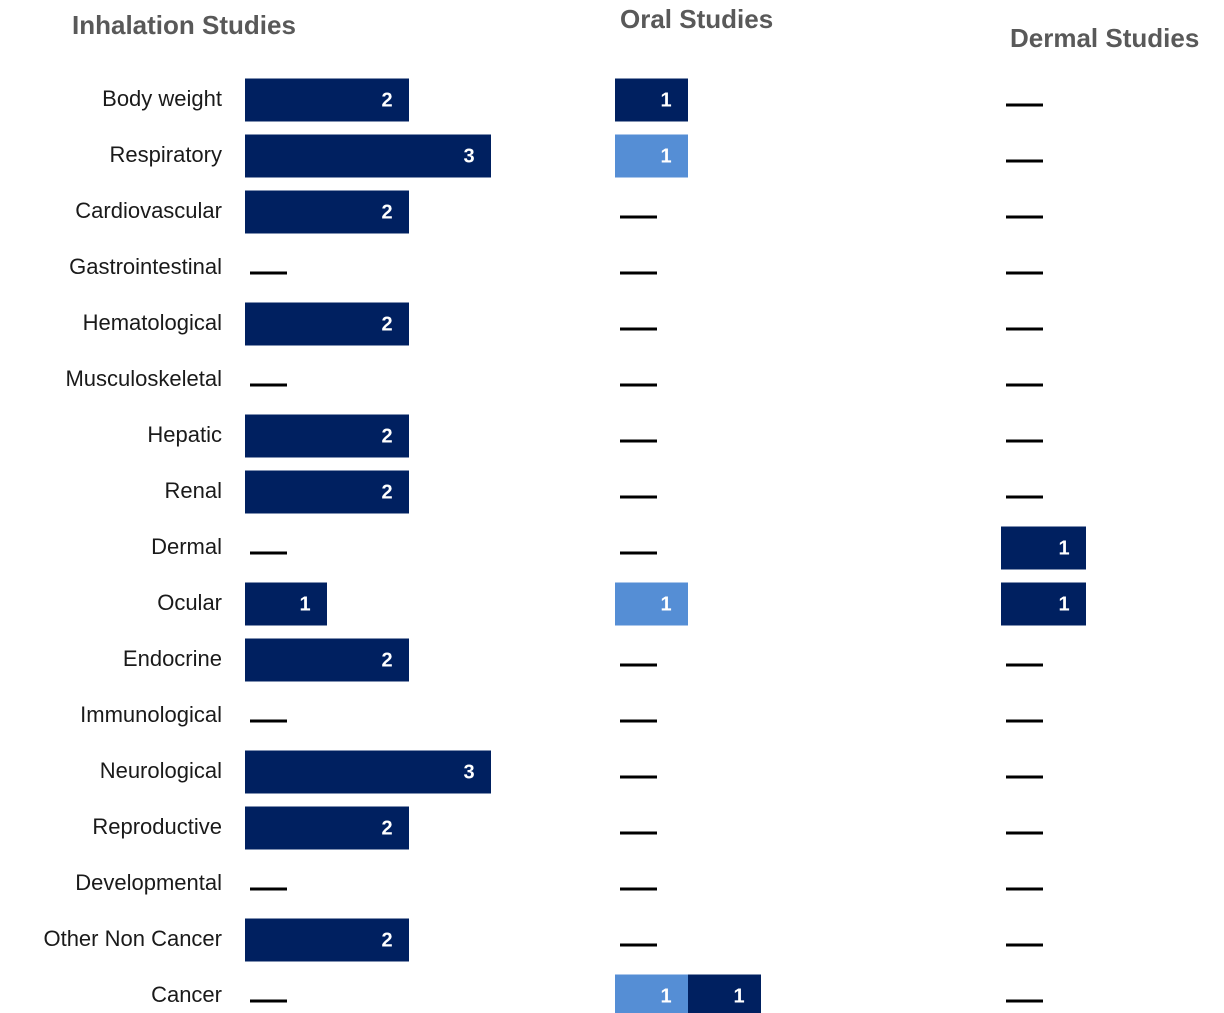  Describe the element at coordinates (186, 994) in the screenshot. I see `category-label: Cancer` at that location.